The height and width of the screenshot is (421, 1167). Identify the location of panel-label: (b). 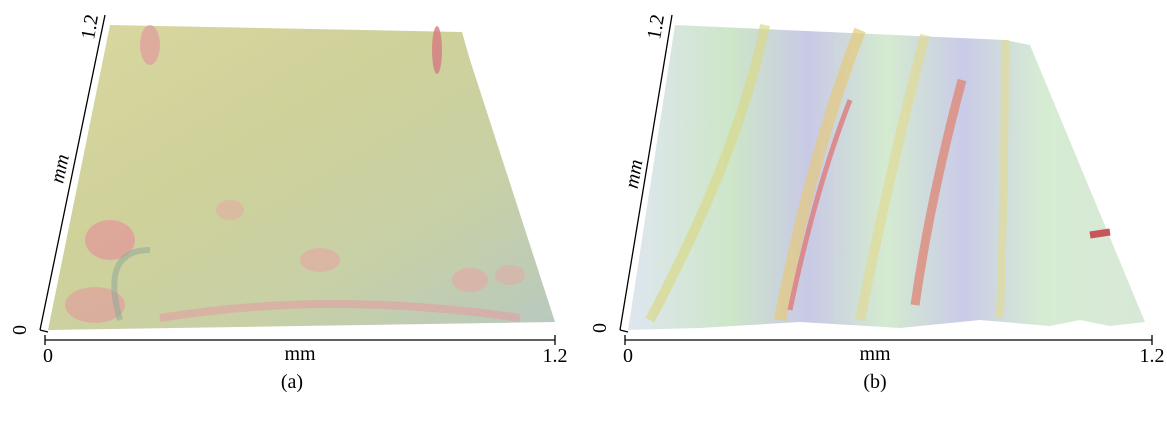
(874, 382).